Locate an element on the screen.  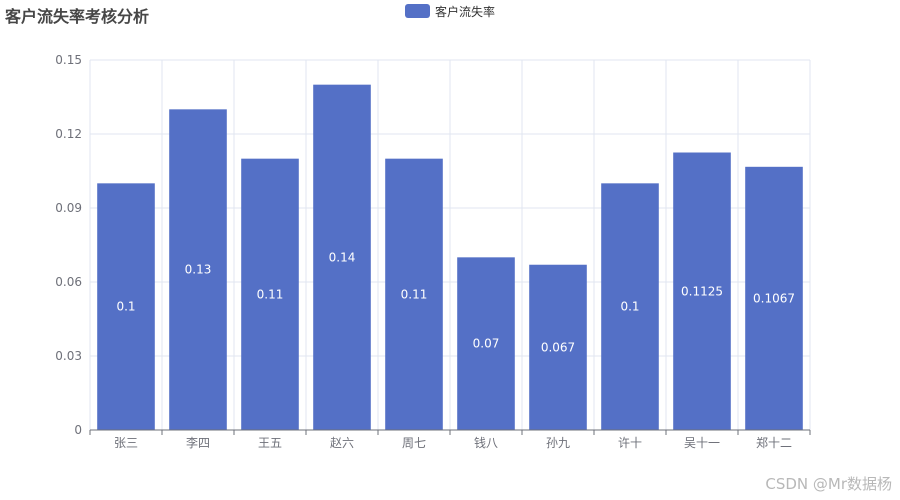
y-tick-label: 0.09 is located at coordinates (68, 208).